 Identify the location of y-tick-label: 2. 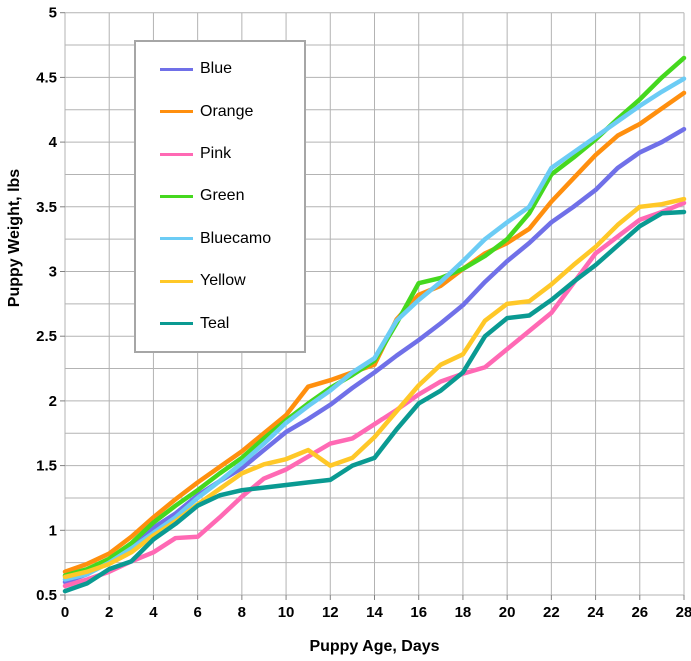
(53, 401).